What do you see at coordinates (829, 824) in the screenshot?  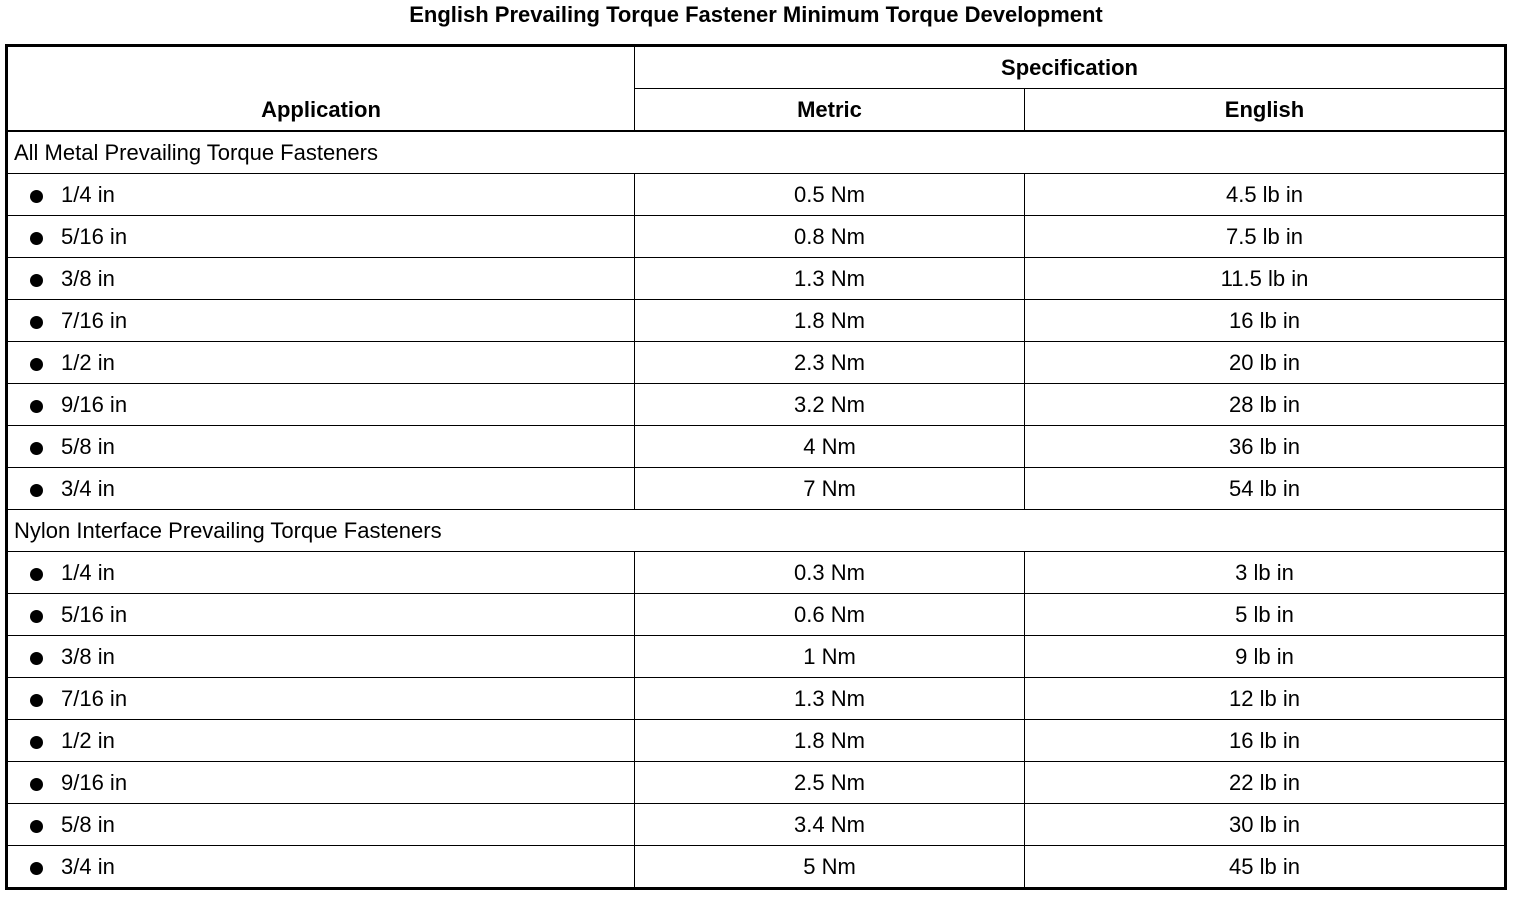 I see `metric-cell: 3.4 Nm` at bounding box center [829, 824].